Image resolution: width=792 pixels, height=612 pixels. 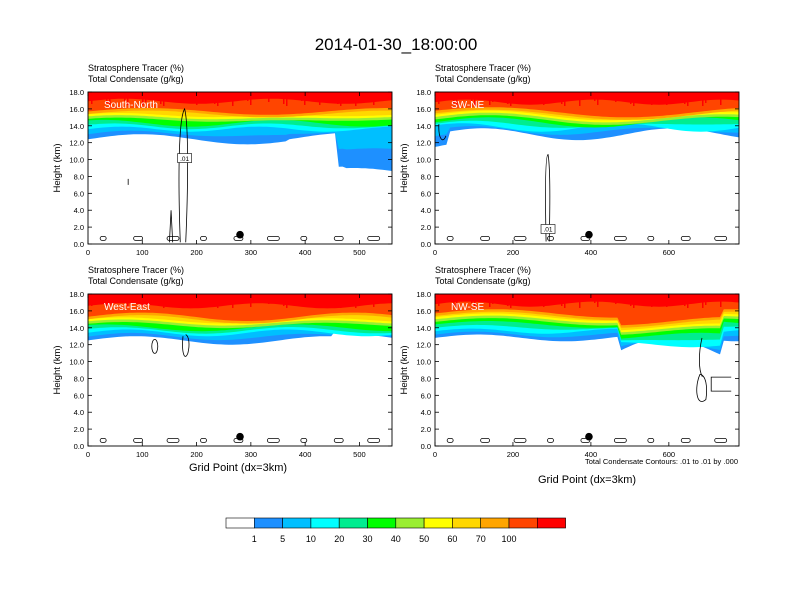 What do you see at coordinates (136, 270) in the screenshot?
I see `var-label-tracer: Stratosphere Tracer (%)` at bounding box center [136, 270].